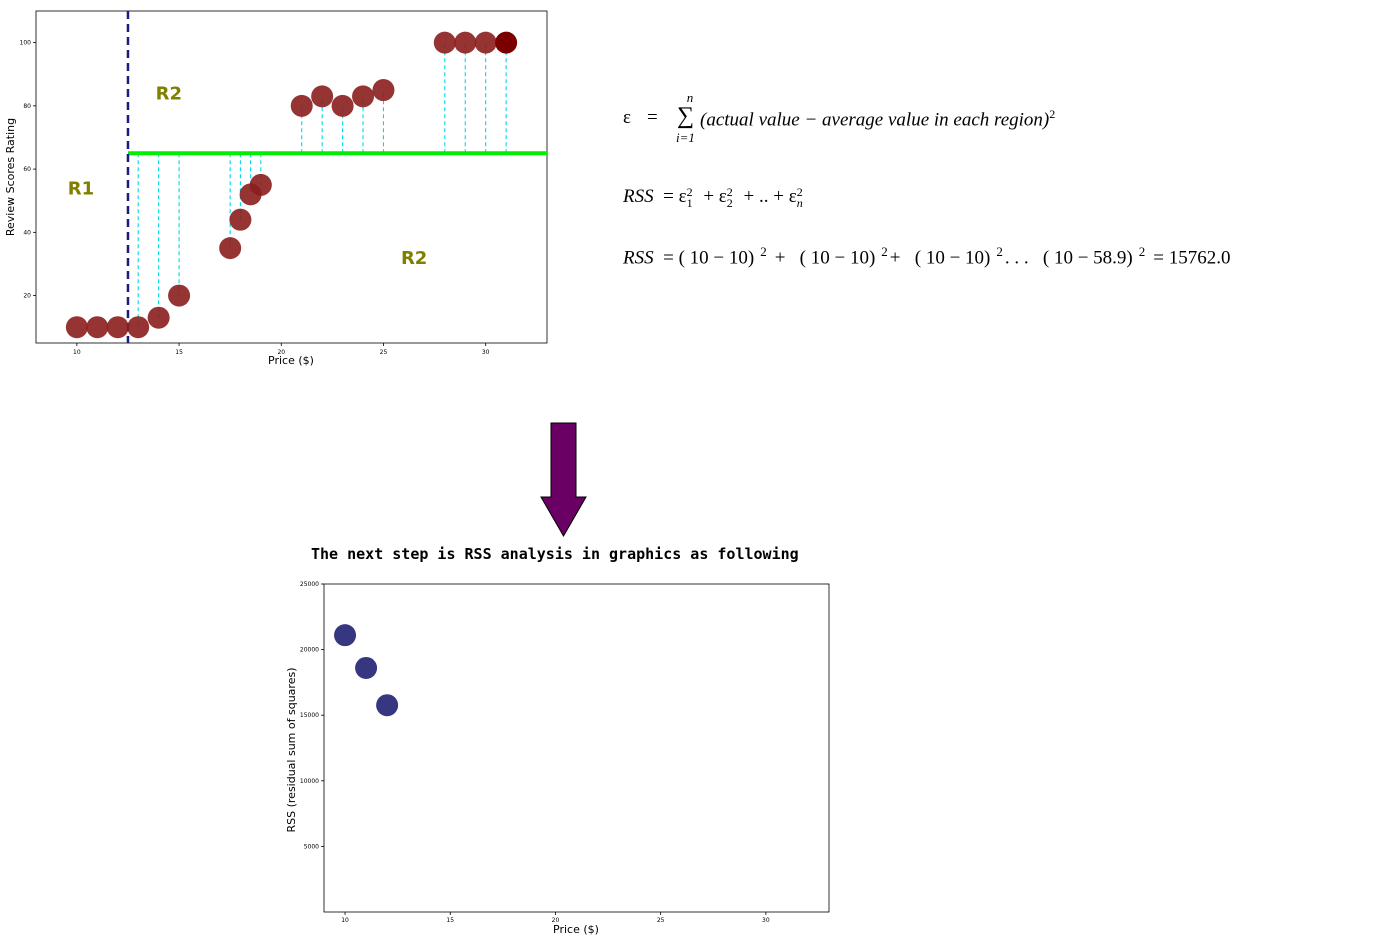 Image resolution: width=1400 pixels, height=951 pixels. What do you see at coordinates (81, 188) in the screenshot?
I see `region-label: R1` at bounding box center [81, 188].